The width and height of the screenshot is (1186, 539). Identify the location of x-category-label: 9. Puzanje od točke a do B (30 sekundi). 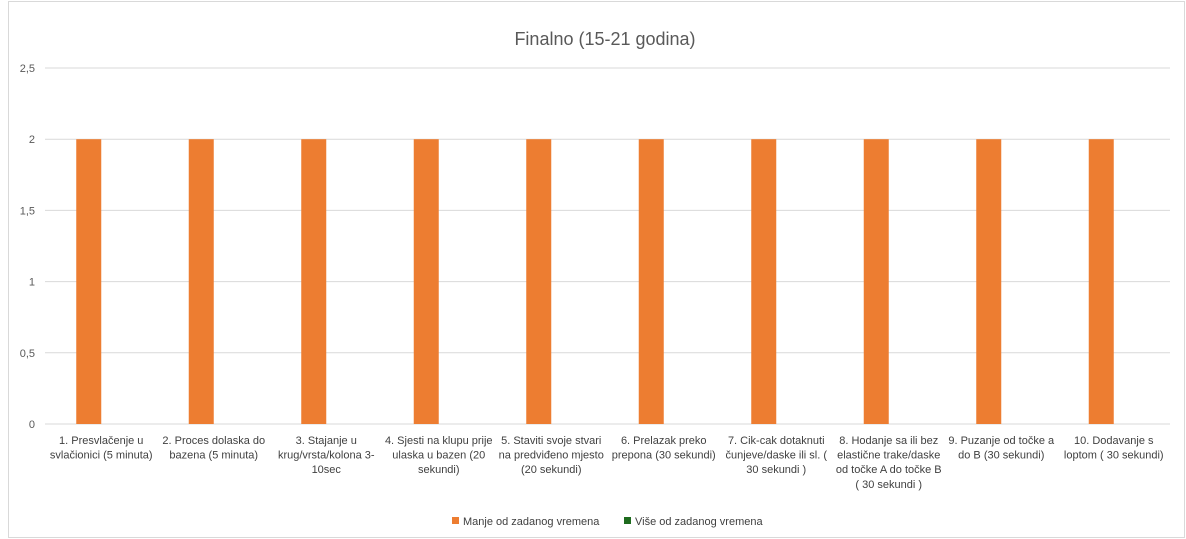
(1001, 448).